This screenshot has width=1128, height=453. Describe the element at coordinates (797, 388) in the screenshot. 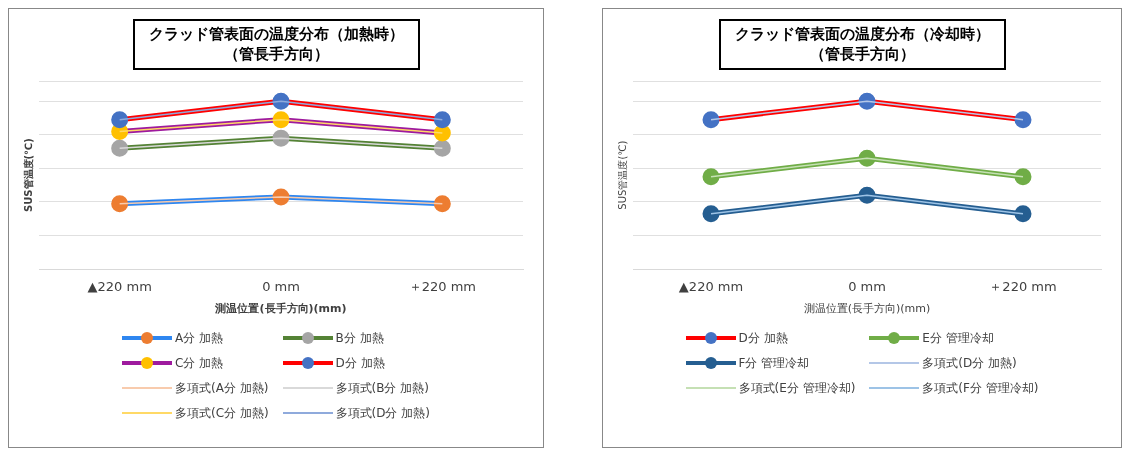

I see `legend-label: 多項式(E分 管理冷却)` at that location.